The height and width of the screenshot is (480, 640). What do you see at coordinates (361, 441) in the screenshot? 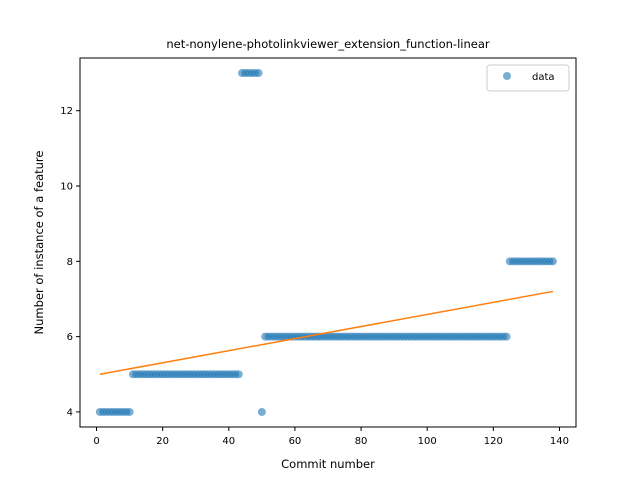
I see `x-tick-label: 80` at bounding box center [361, 441].